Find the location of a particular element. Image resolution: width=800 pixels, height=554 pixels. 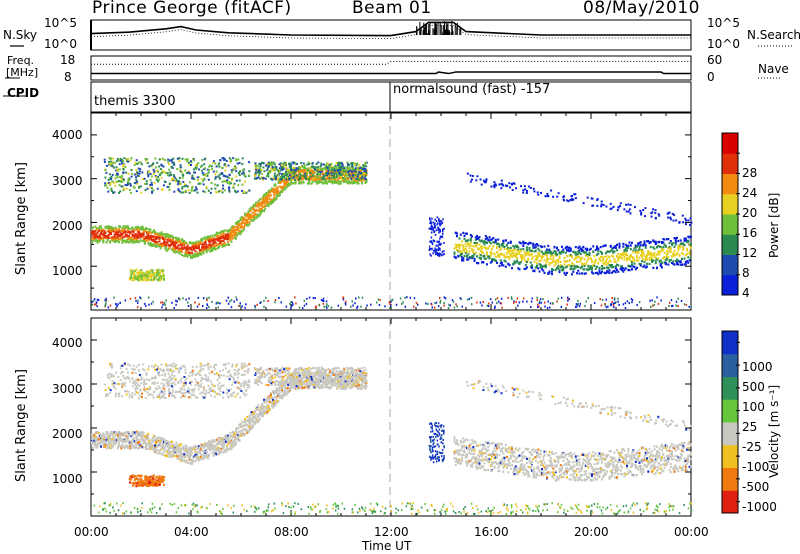

frequency-line is located at coordinates (391, 73).